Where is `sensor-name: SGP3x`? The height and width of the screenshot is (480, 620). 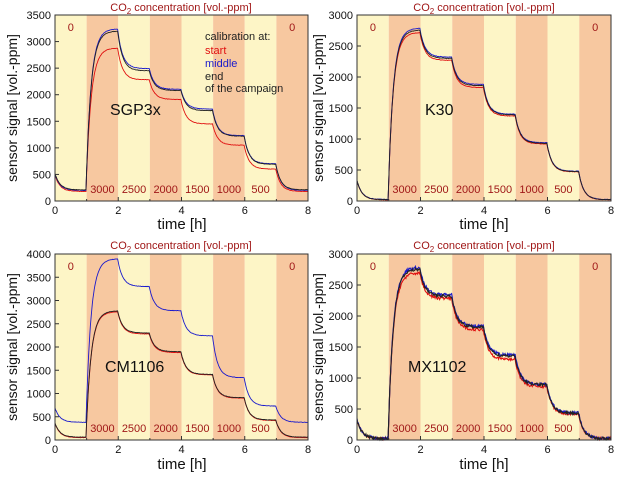 sensor-name: SGP3x is located at coordinates (135, 110).